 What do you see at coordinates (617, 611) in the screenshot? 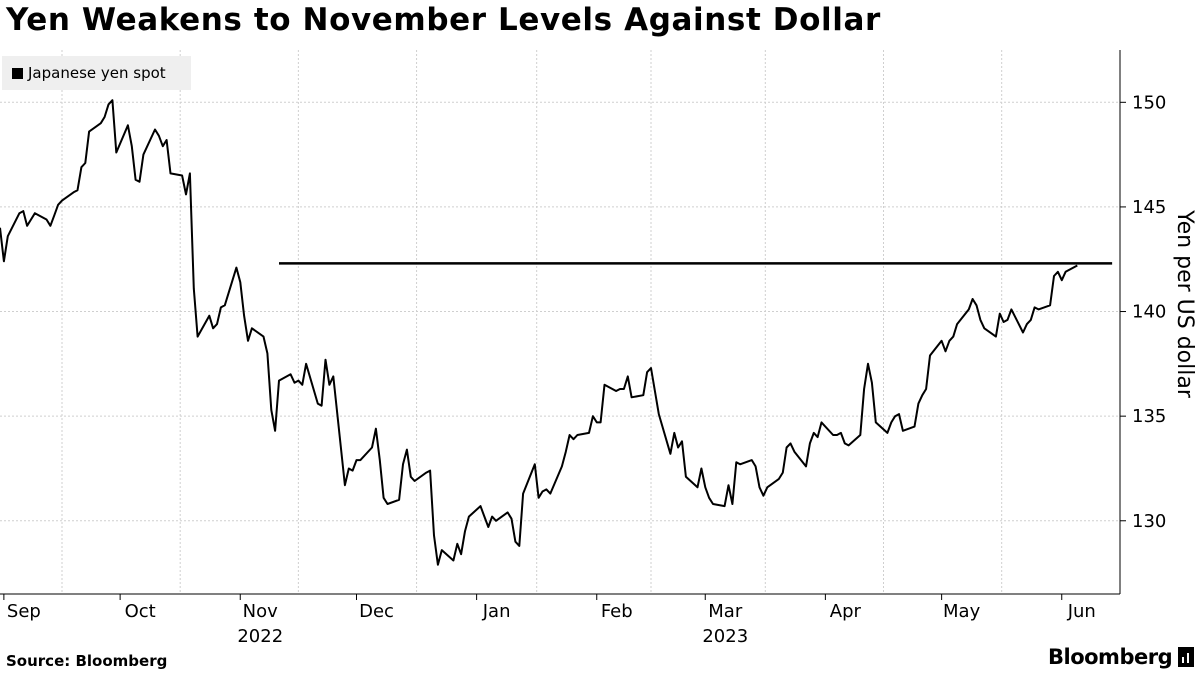
I see `x-tick-label: Feb` at bounding box center [617, 611].